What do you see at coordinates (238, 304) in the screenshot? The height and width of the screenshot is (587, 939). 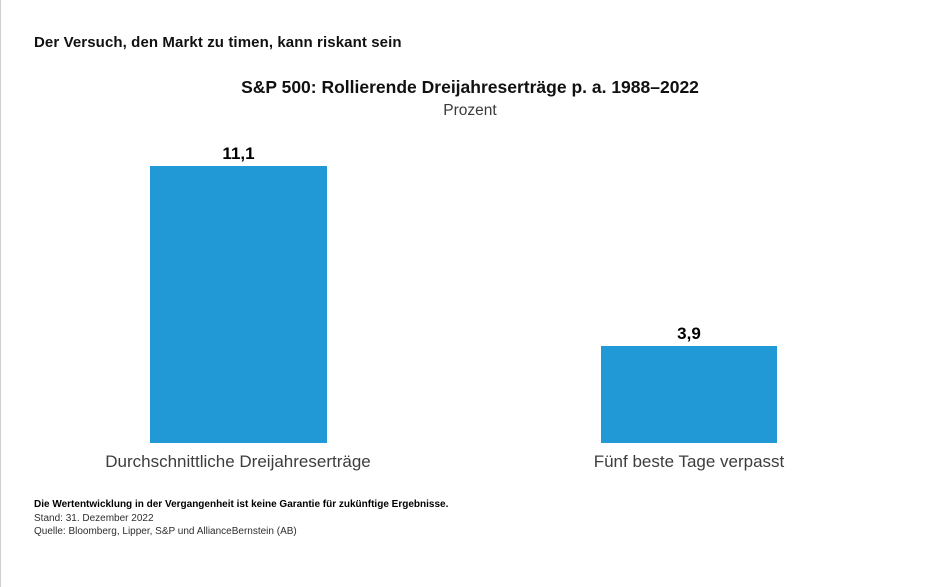 I see `bar-average-returns` at bounding box center [238, 304].